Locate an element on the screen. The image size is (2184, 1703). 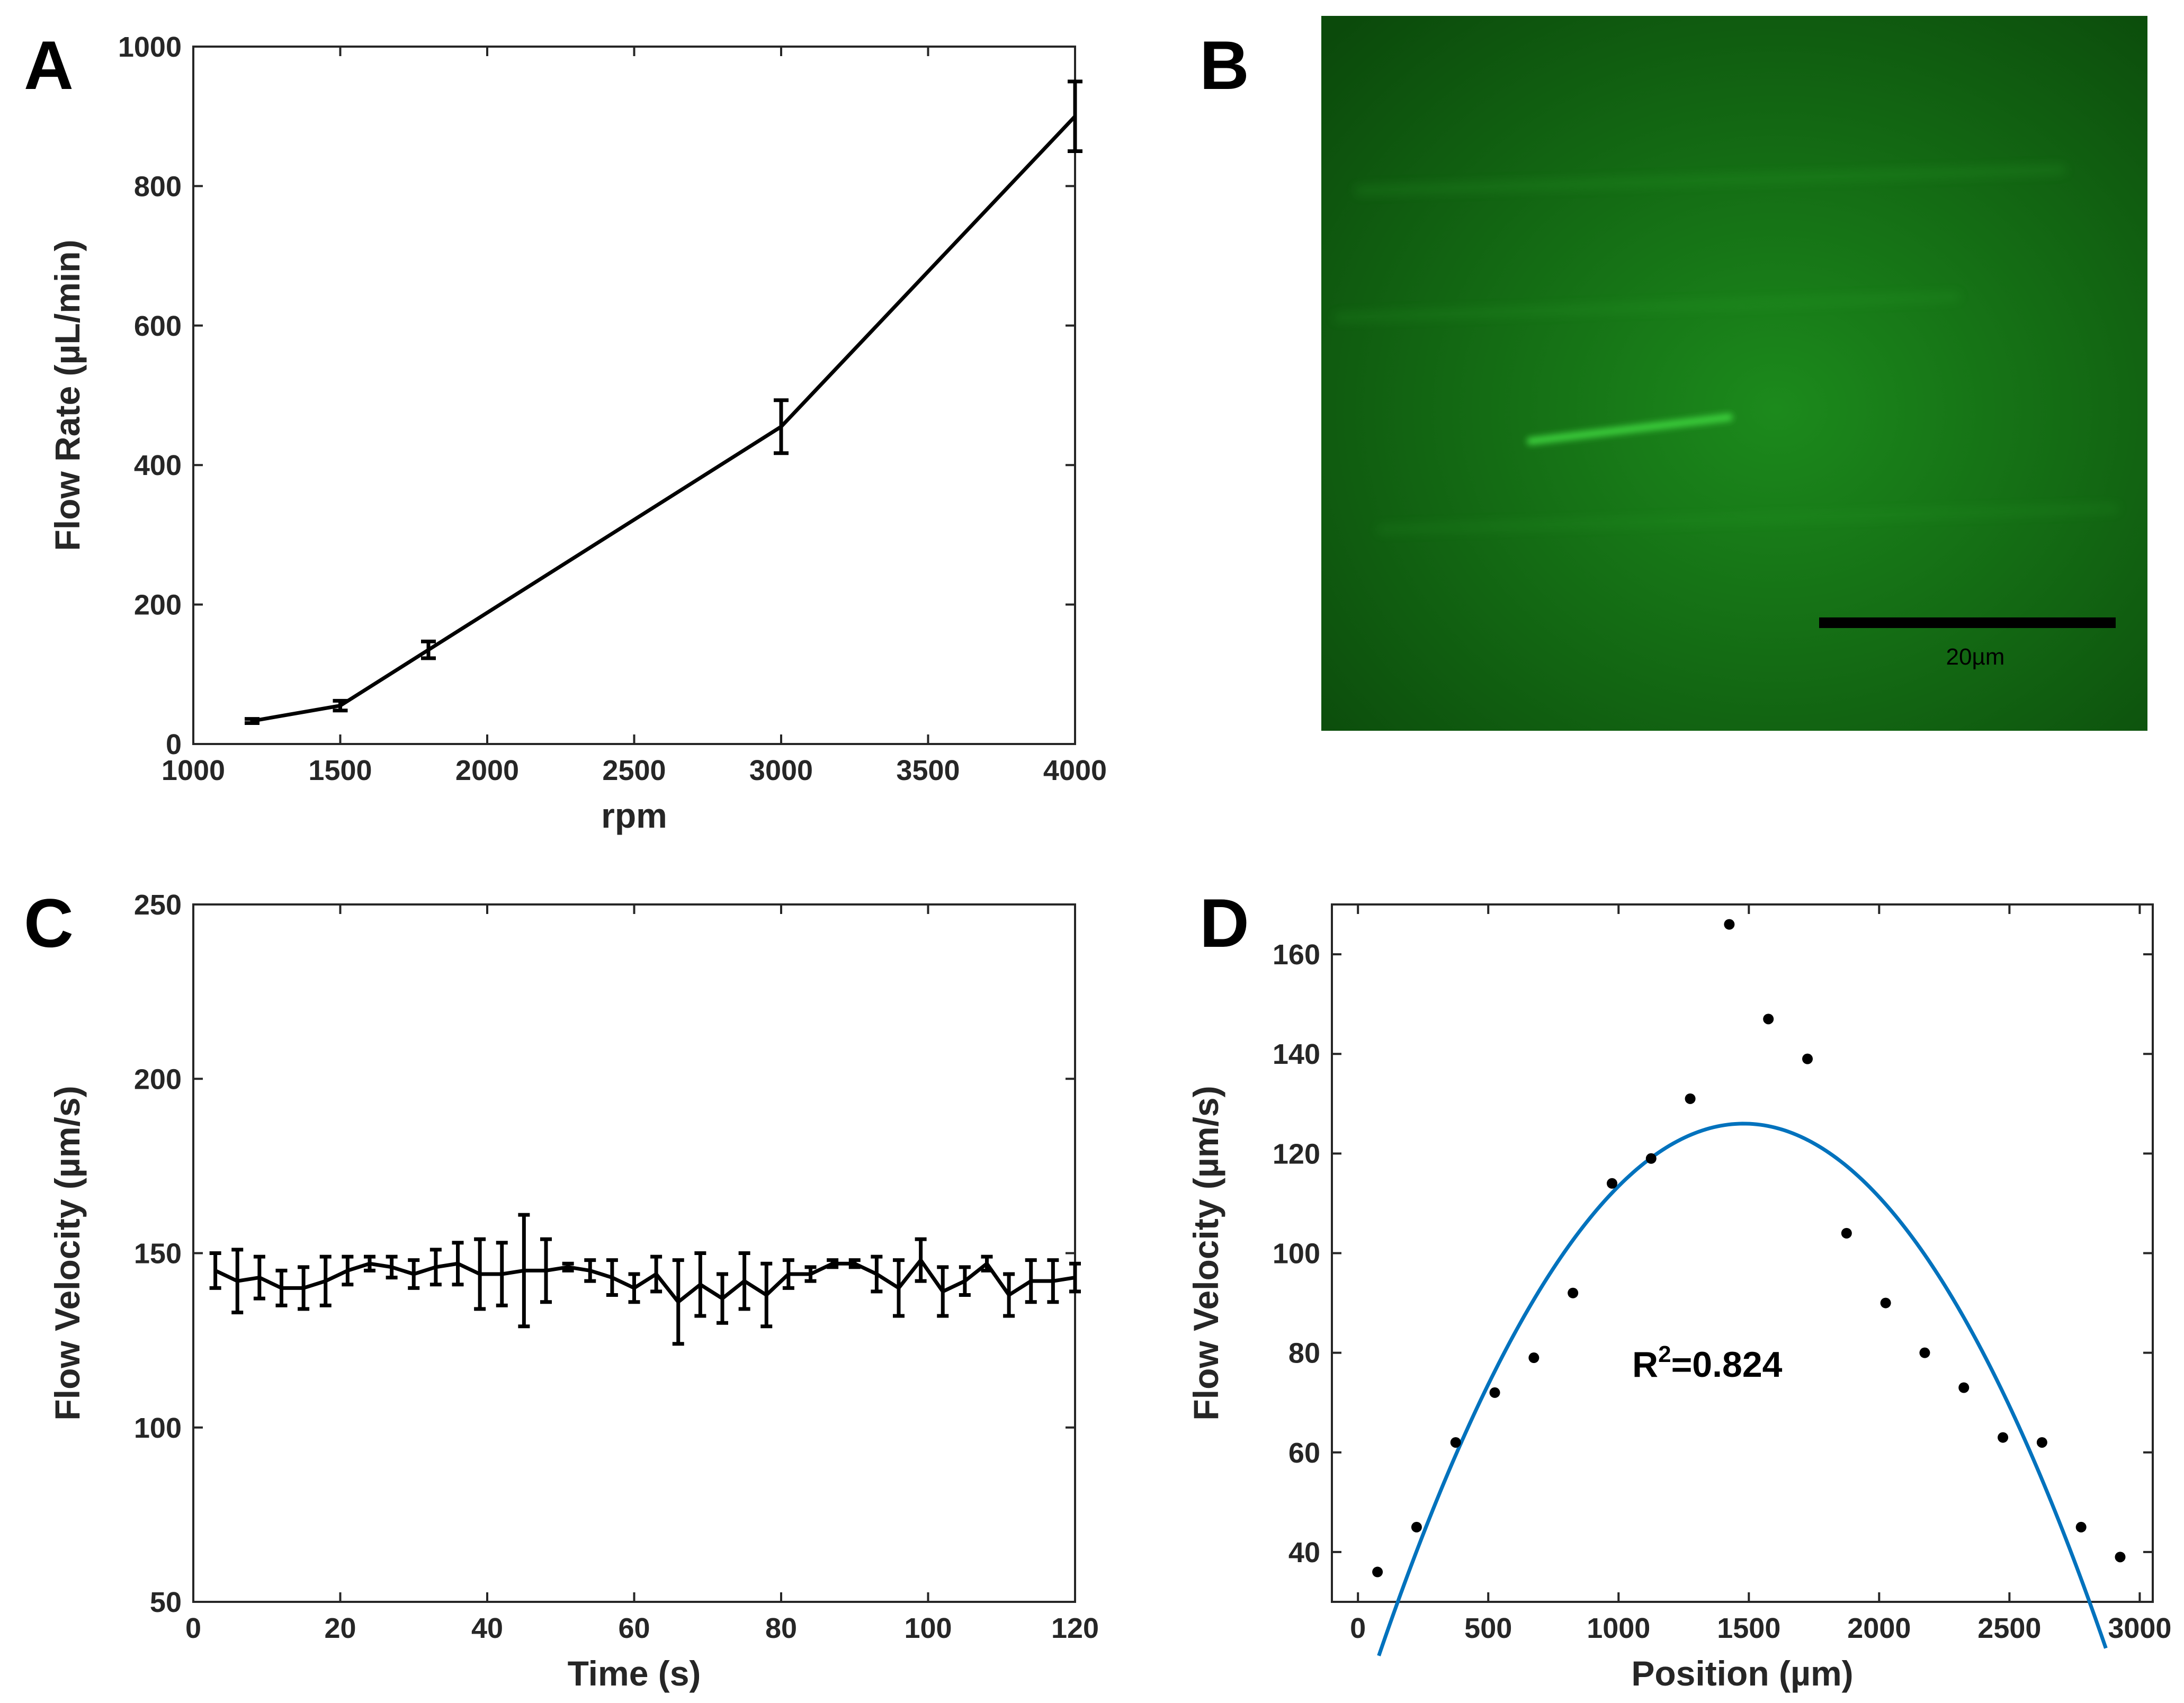
x-tick-label-a: 1500 is located at coordinates (340, 770).